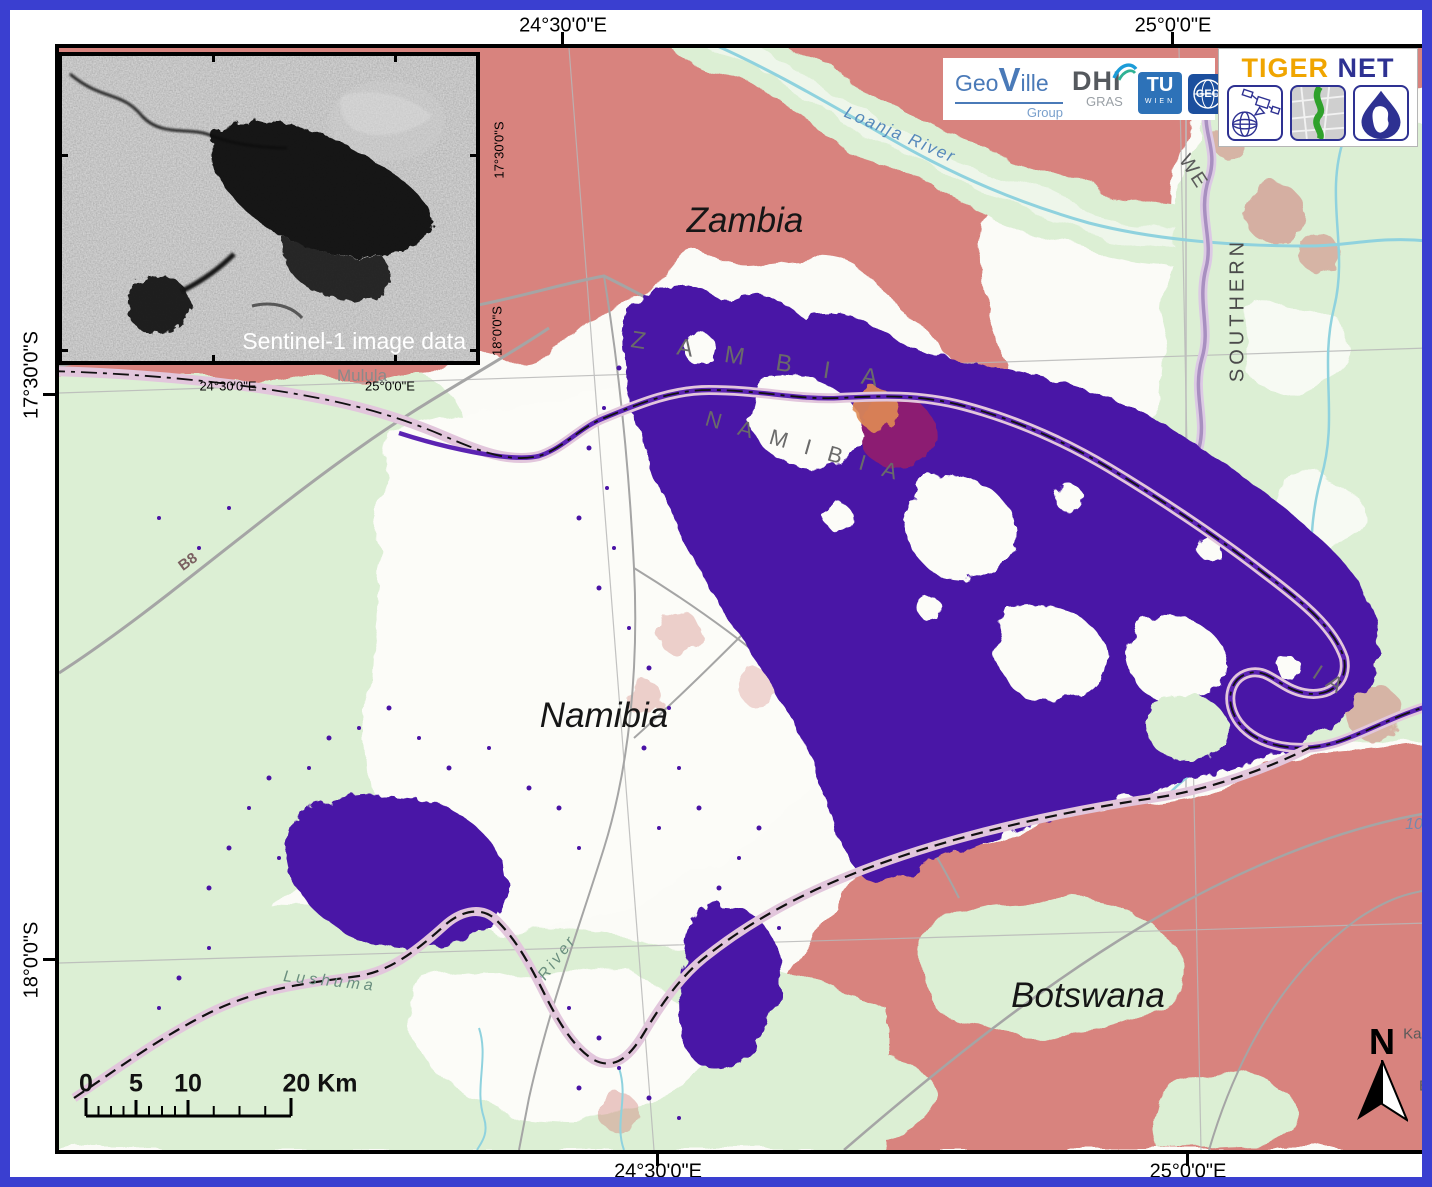  What do you see at coordinates (658, 1171) in the screenshot?
I see `coord-bottom-1: 24°30'0"E` at bounding box center [658, 1171].